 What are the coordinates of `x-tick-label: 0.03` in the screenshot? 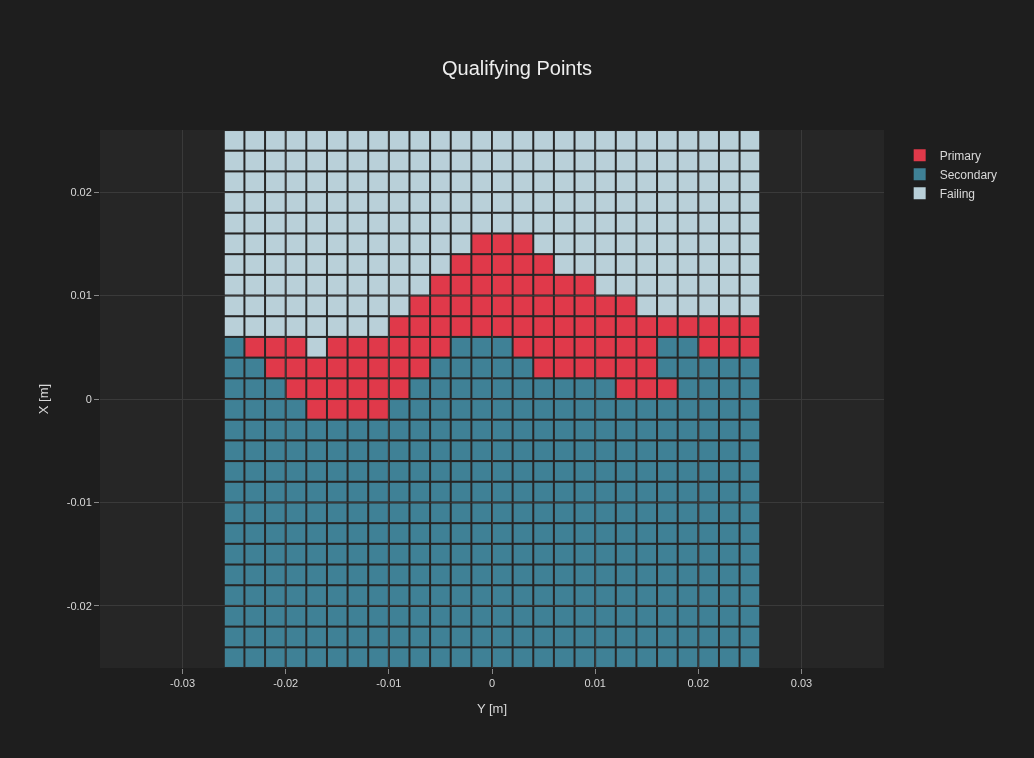 It's located at (801, 683).